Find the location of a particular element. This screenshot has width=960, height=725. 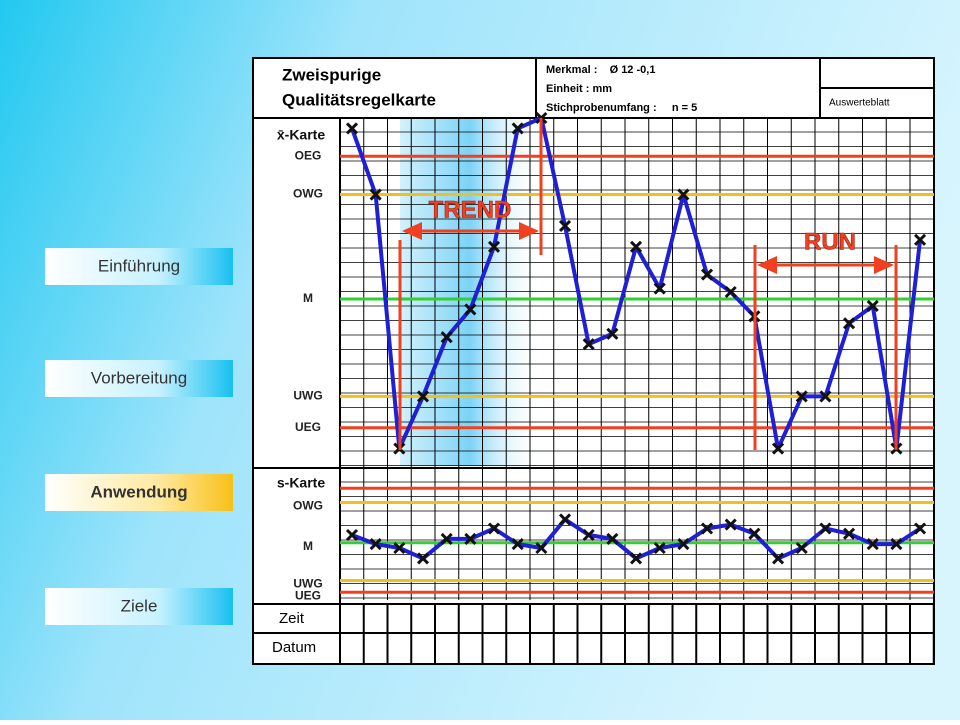

nav-button: Ziele is located at coordinates (139, 606).